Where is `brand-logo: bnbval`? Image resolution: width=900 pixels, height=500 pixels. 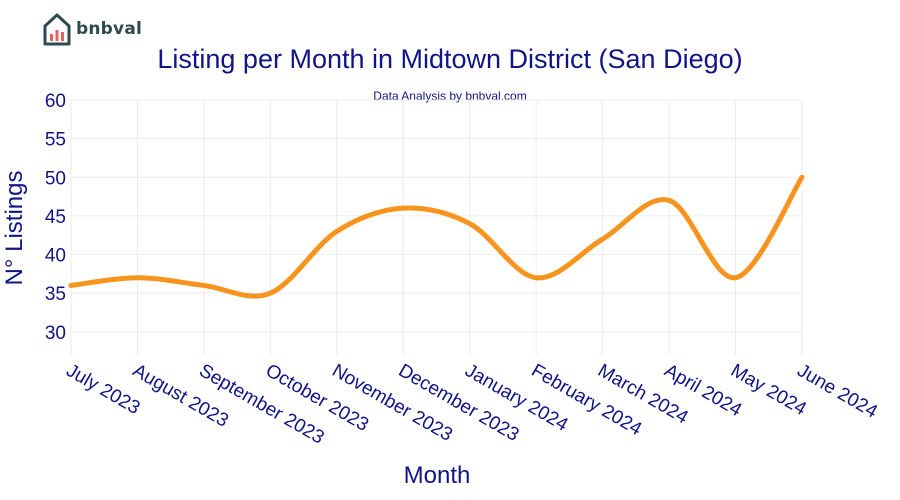 brand-logo: bnbval is located at coordinates (92, 29).